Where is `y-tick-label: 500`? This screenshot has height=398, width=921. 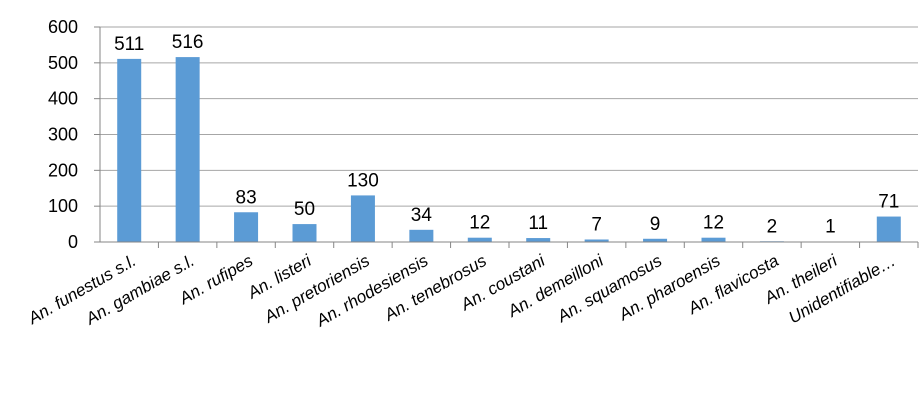
y-tick-label: 500 is located at coordinates (63, 63).